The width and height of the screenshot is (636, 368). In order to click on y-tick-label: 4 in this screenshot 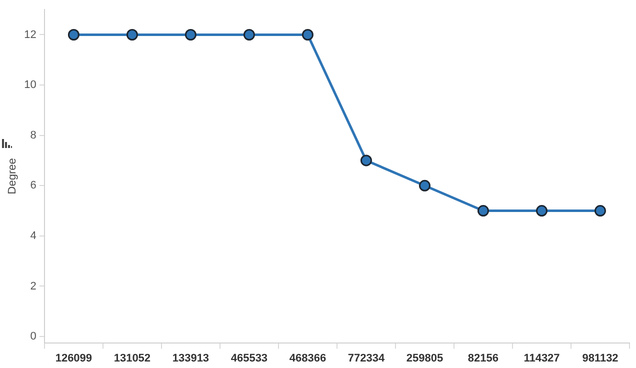, I will do `click(33, 236)`.